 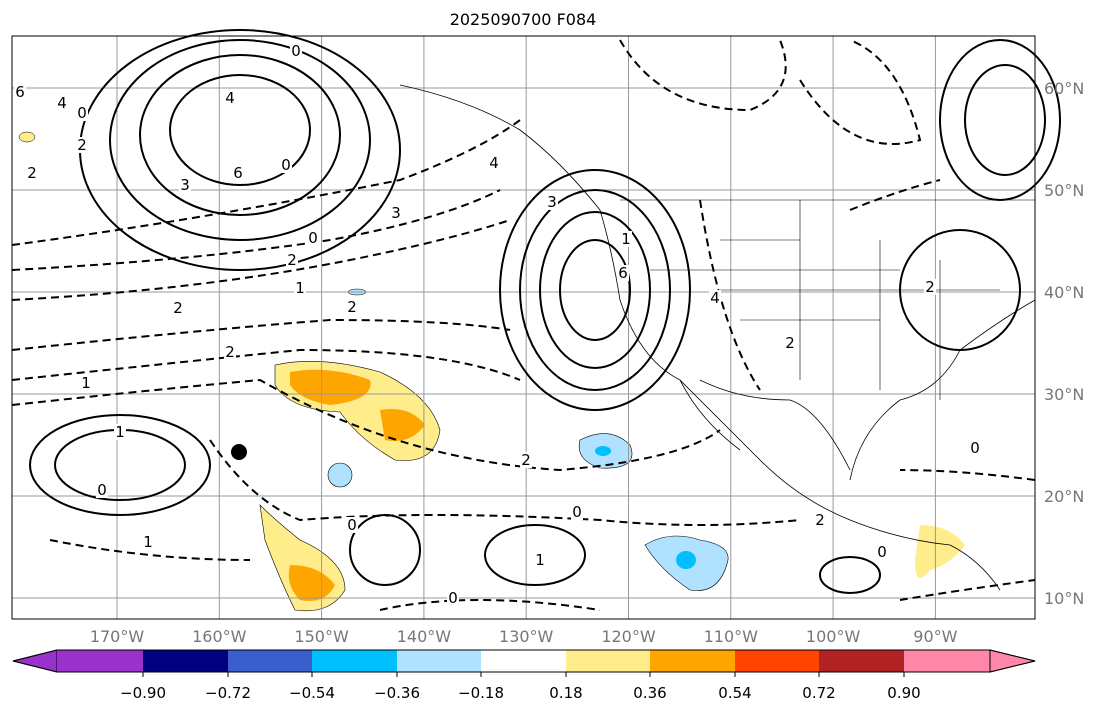 I want to click on colorbar-tick-label: 0.36, so click(x=649, y=693).